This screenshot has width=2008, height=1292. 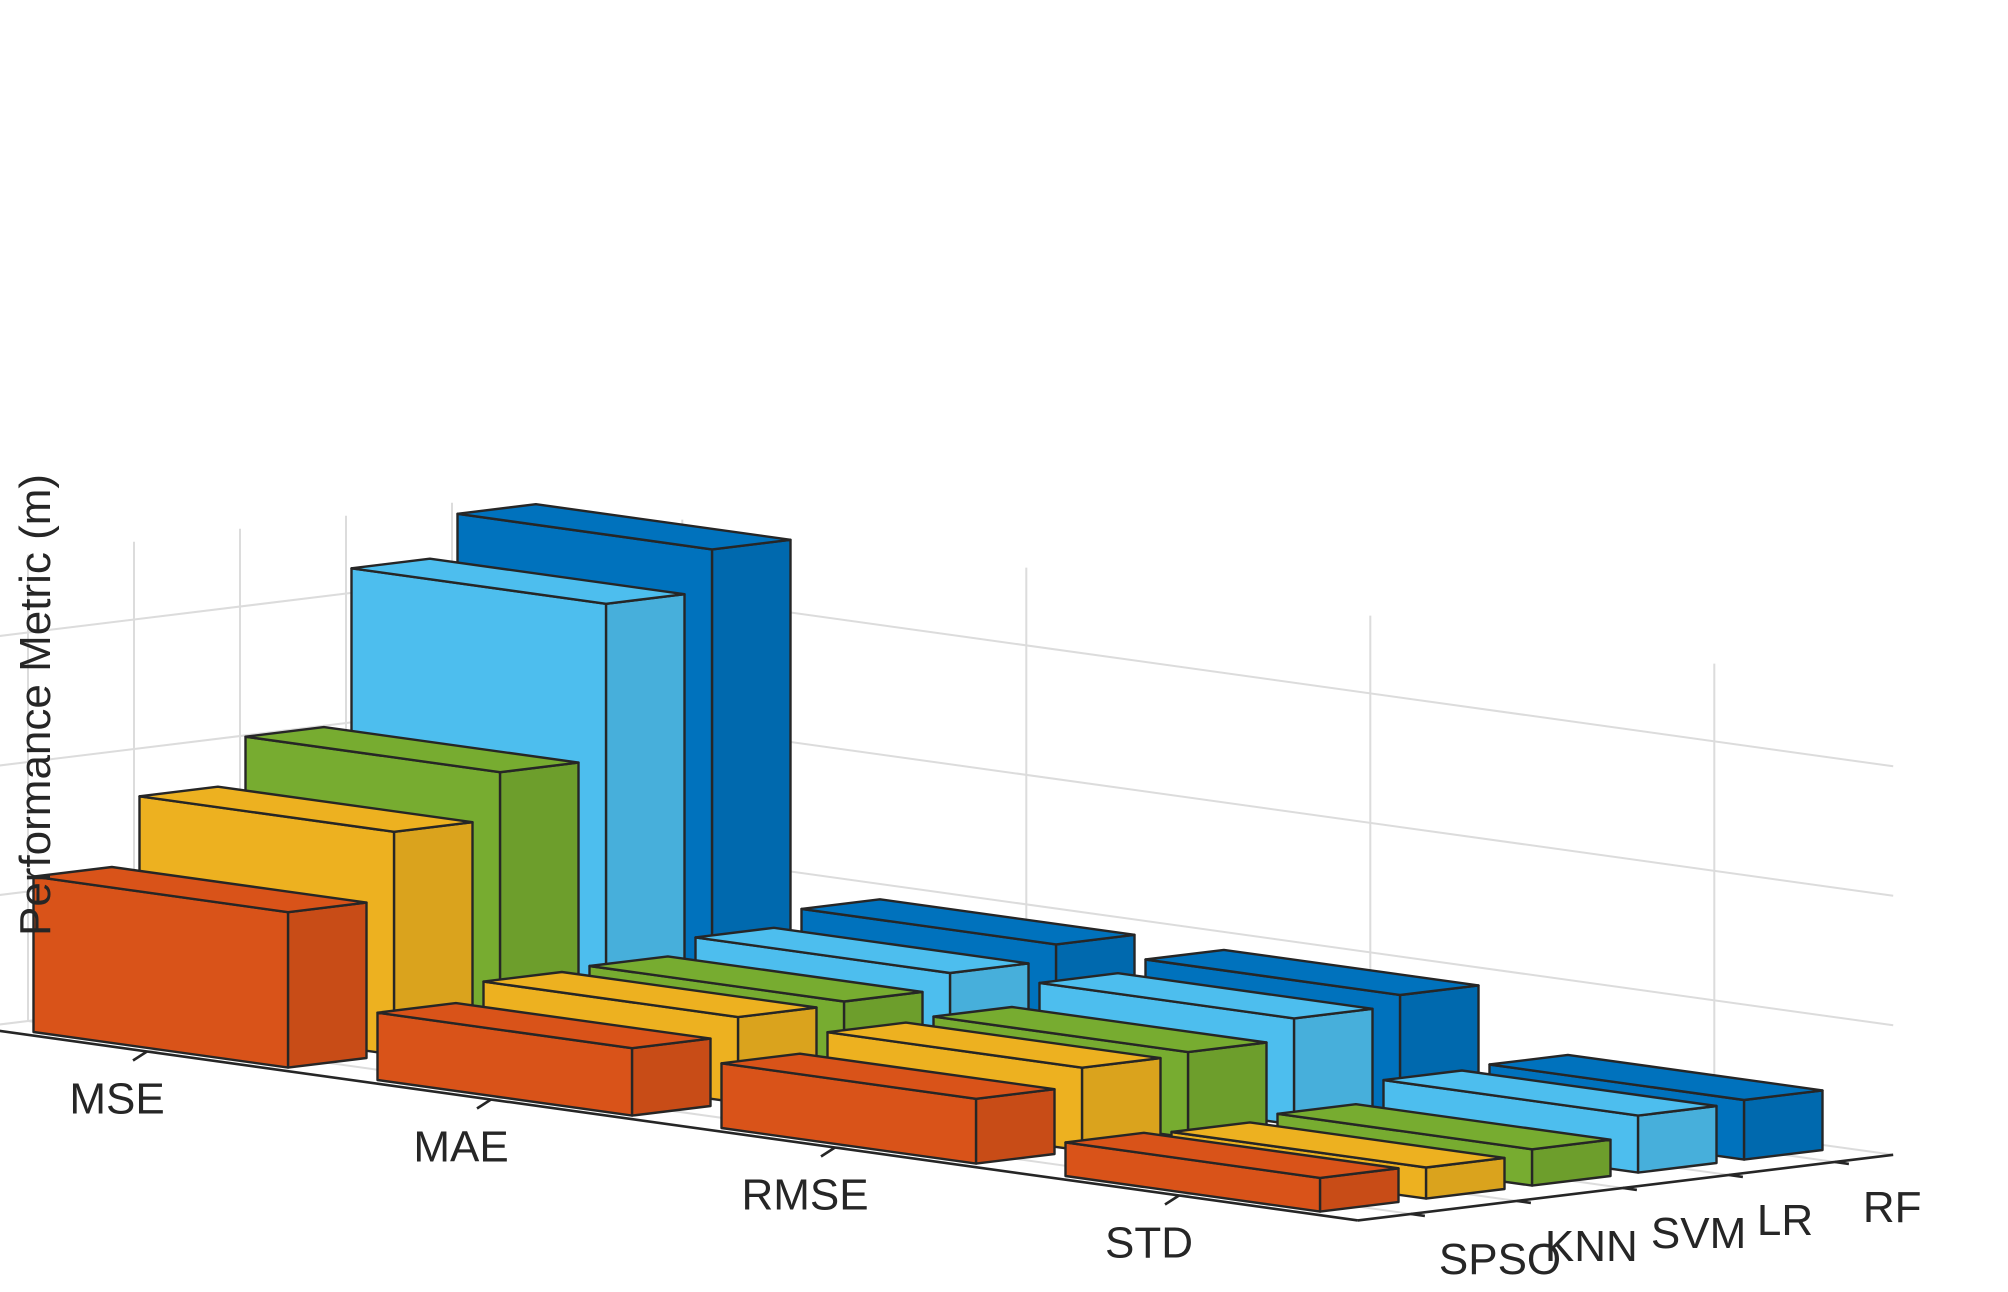 I want to click on x-axis-line, so click(x=679, y=1125).